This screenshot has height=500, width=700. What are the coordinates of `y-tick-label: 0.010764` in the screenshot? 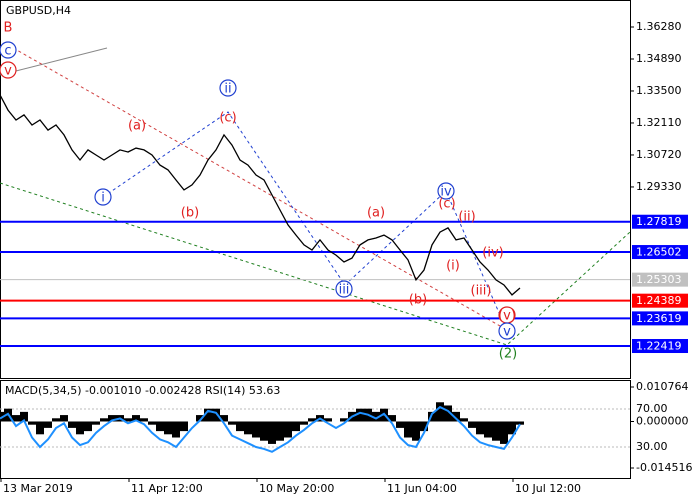 It's located at (662, 386).